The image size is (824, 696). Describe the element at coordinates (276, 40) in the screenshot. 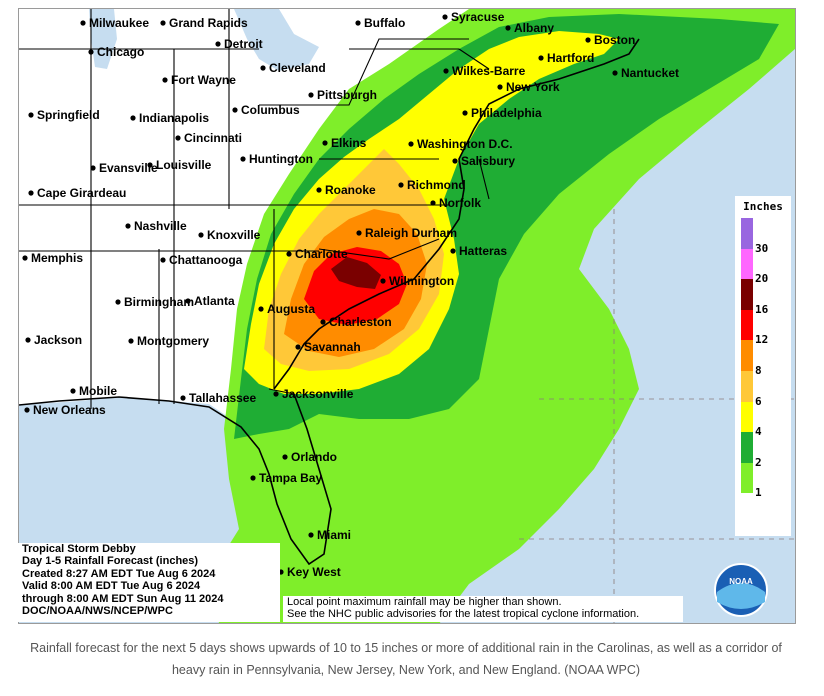

I see `lake-huron-erie` at that location.